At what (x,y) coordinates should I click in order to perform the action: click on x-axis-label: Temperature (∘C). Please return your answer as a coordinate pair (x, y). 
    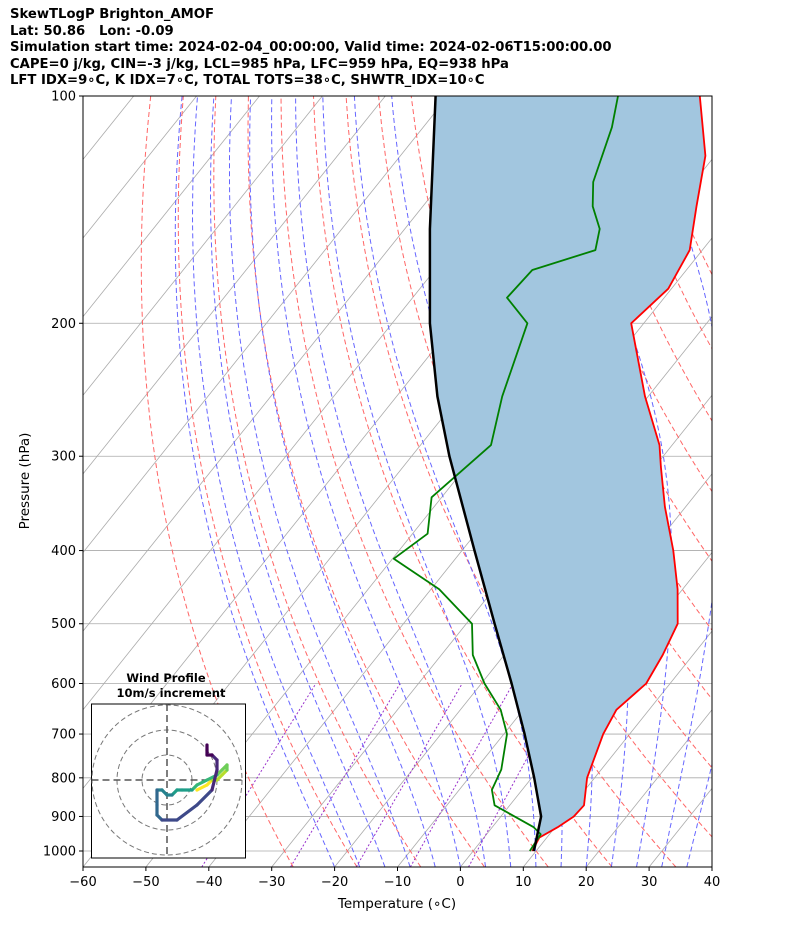
    Looking at the image, I should click on (396, 904).